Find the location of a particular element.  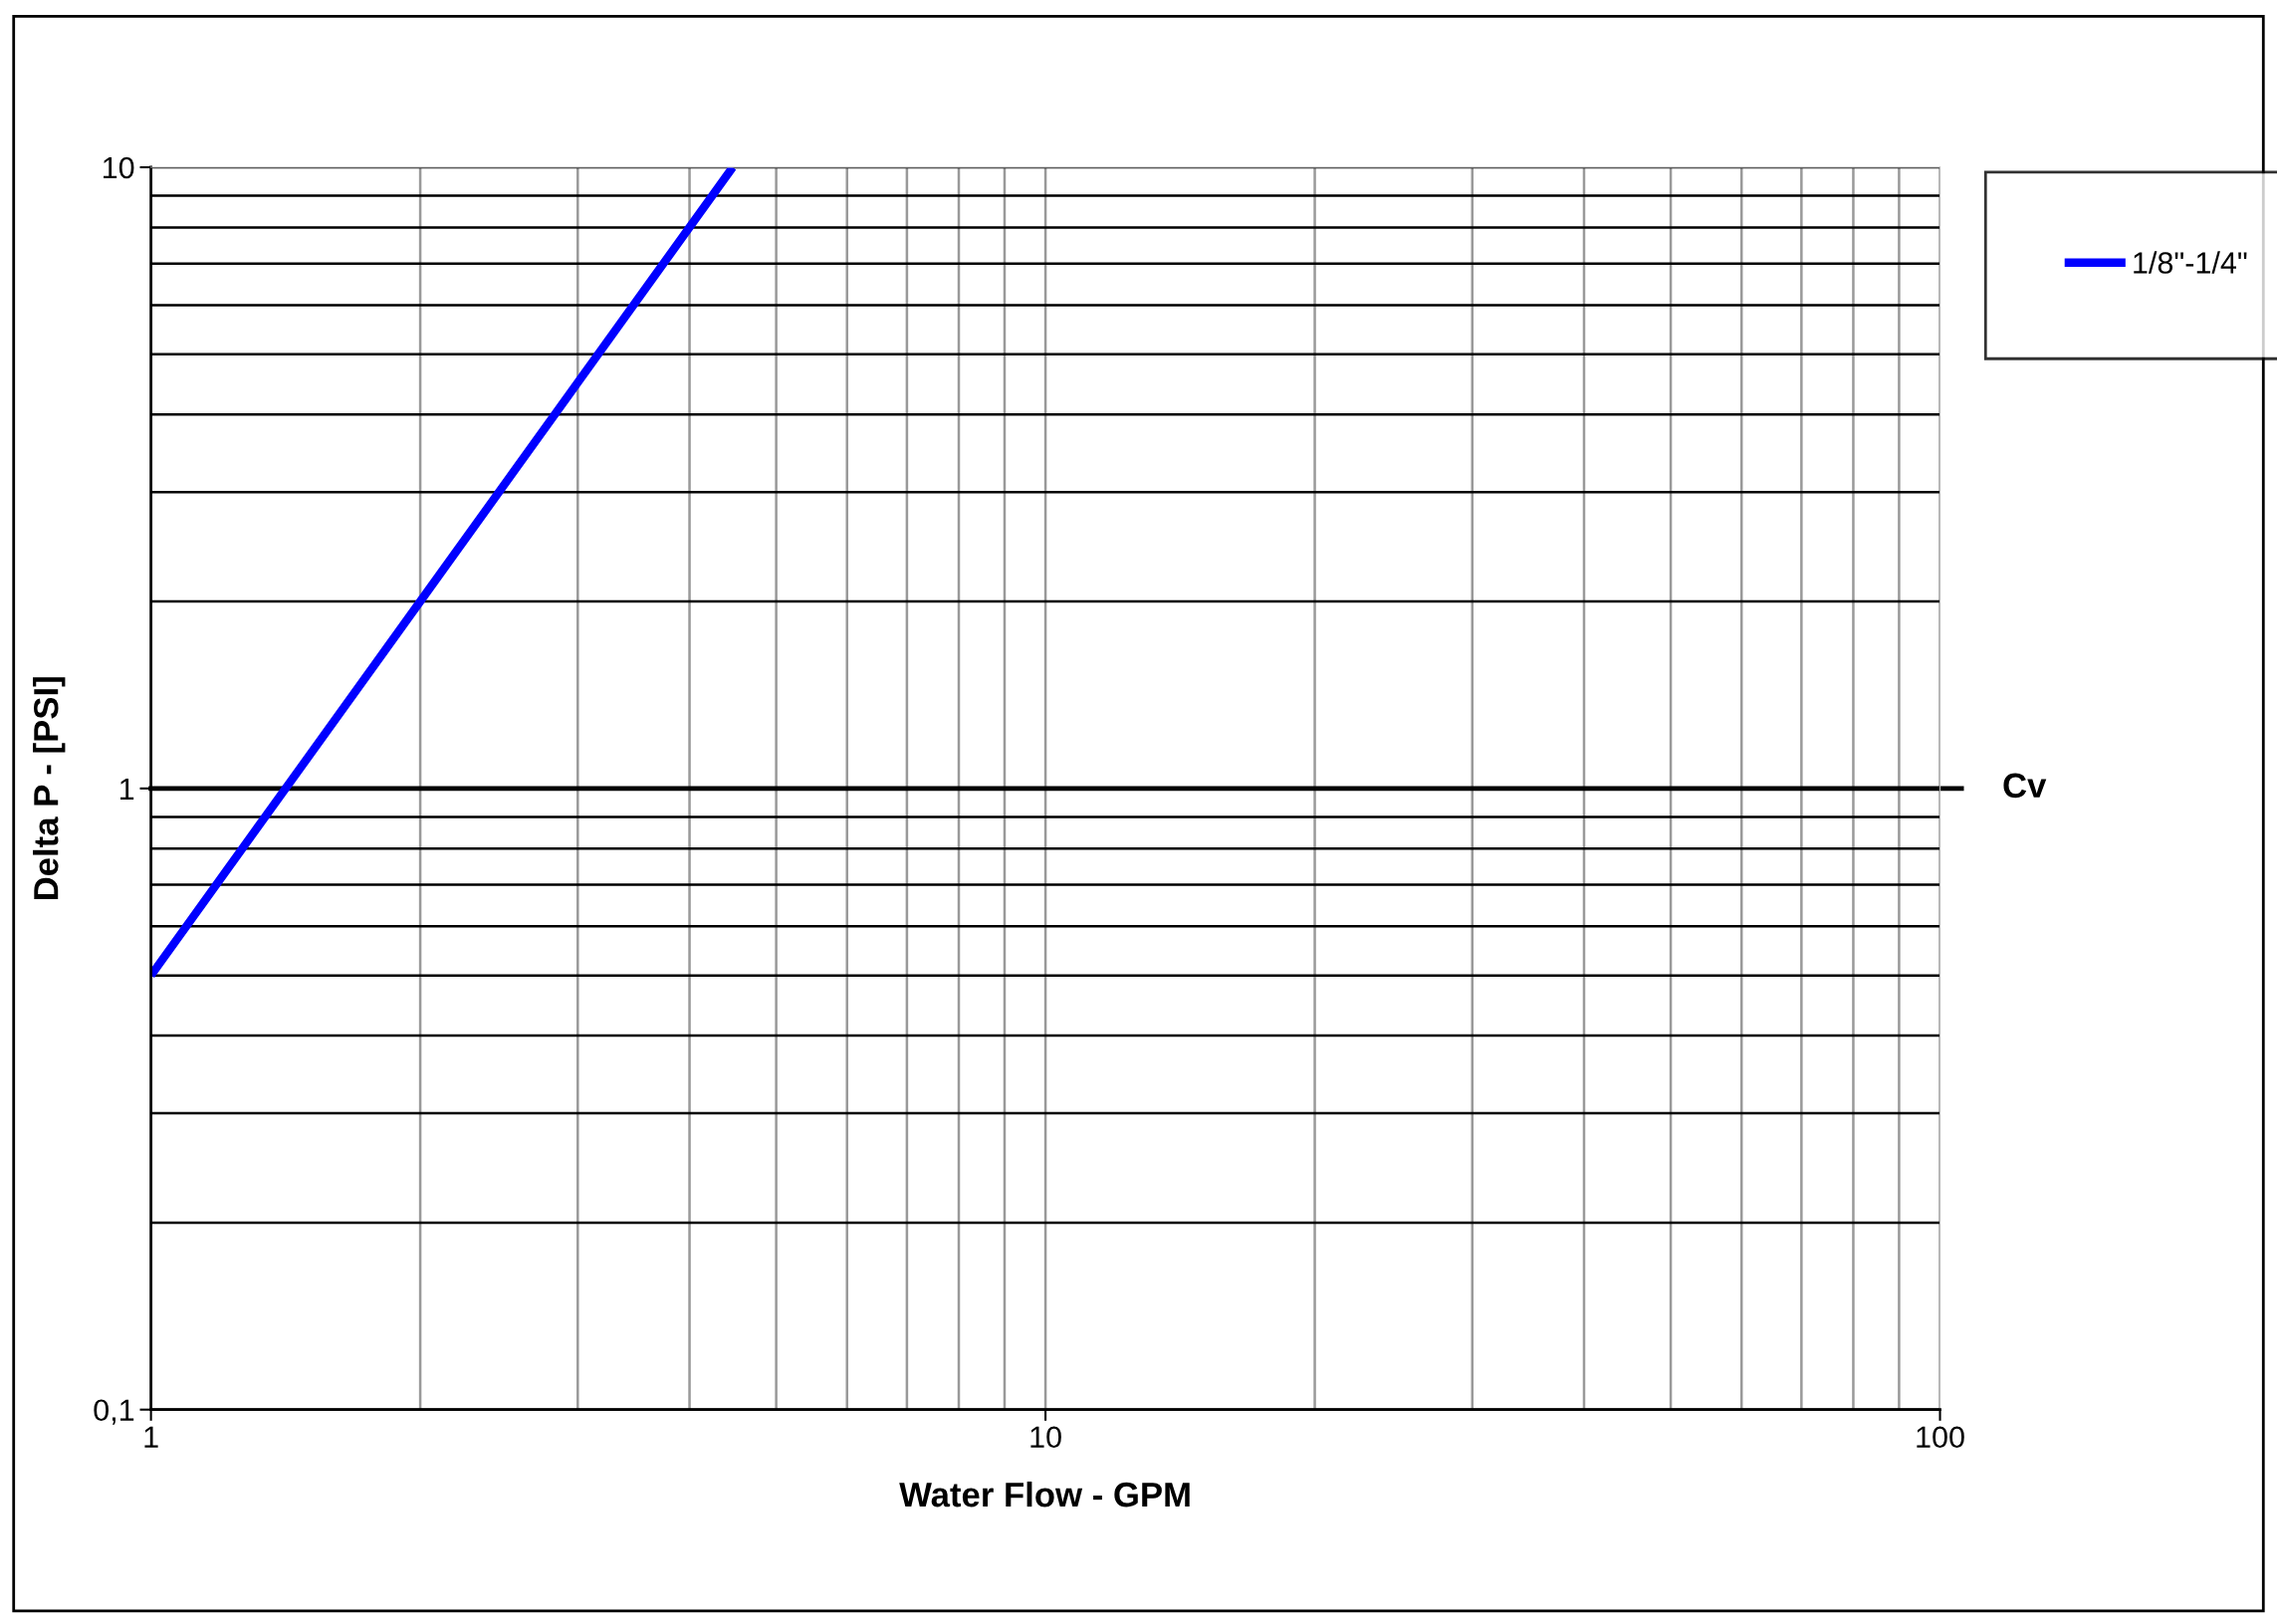

y-axis-title: Delta P - [PSI] is located at coordinates (49, 788).